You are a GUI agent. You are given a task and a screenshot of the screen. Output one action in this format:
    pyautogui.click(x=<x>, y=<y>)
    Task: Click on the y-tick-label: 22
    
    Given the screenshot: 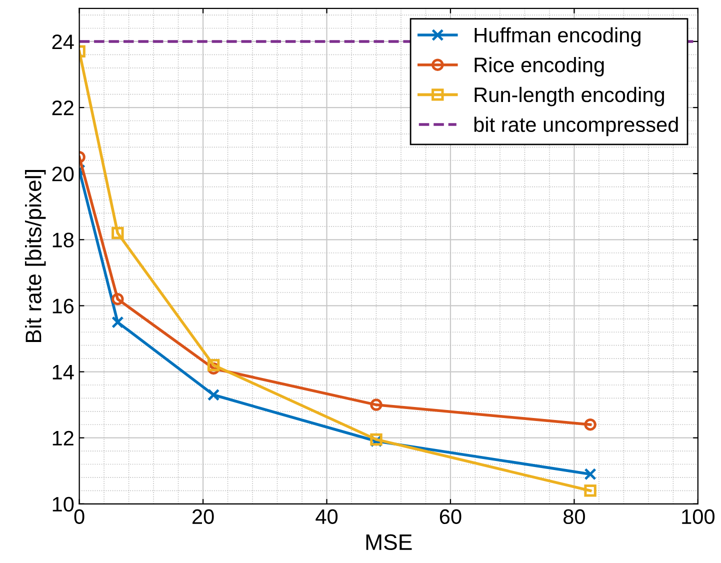 What is the action you would take?
    pyautogui.click(x=63, y=108)
    